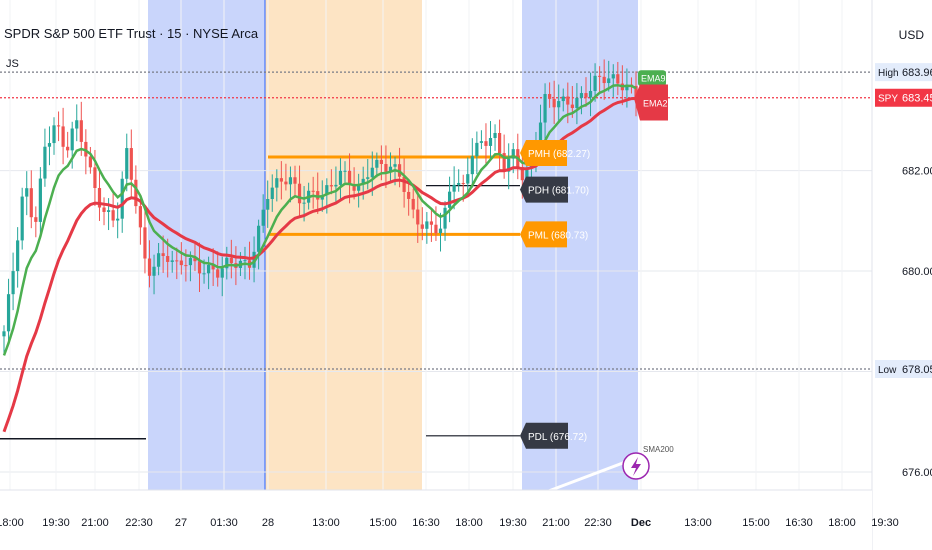  What do you see at coordinates (641, 523) in the screenshot?
I see `x-tick-label: Dec` at bounding box center [641, 523].